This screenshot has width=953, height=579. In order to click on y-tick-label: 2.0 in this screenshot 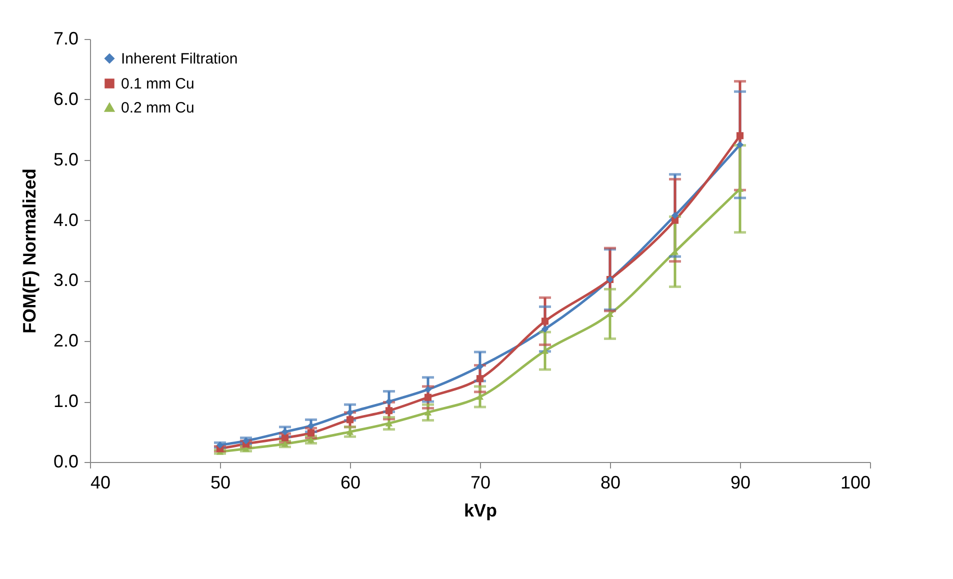, I will do `click(65, 340)`.